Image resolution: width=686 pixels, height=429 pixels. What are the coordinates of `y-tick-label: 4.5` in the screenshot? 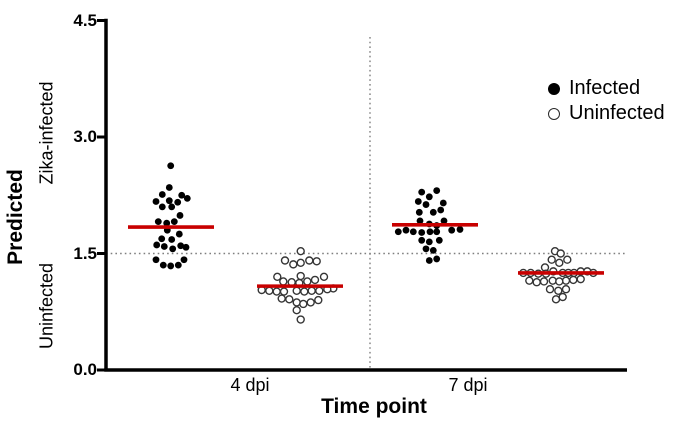 It's located at (85, 20).